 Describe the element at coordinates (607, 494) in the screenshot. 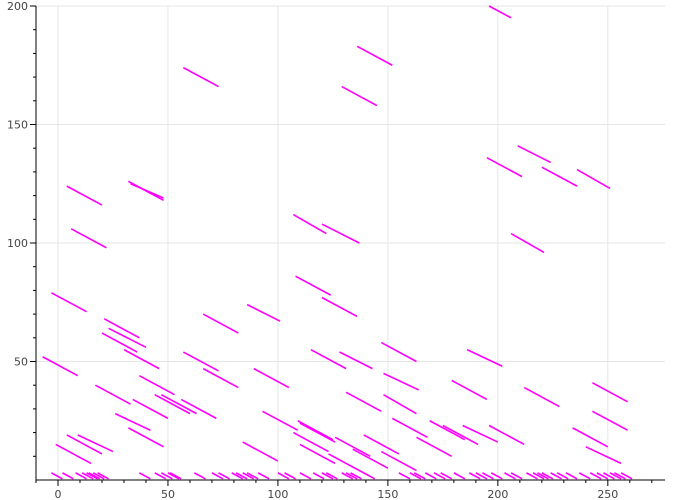

I see `x-tick-label: 250` at that location.